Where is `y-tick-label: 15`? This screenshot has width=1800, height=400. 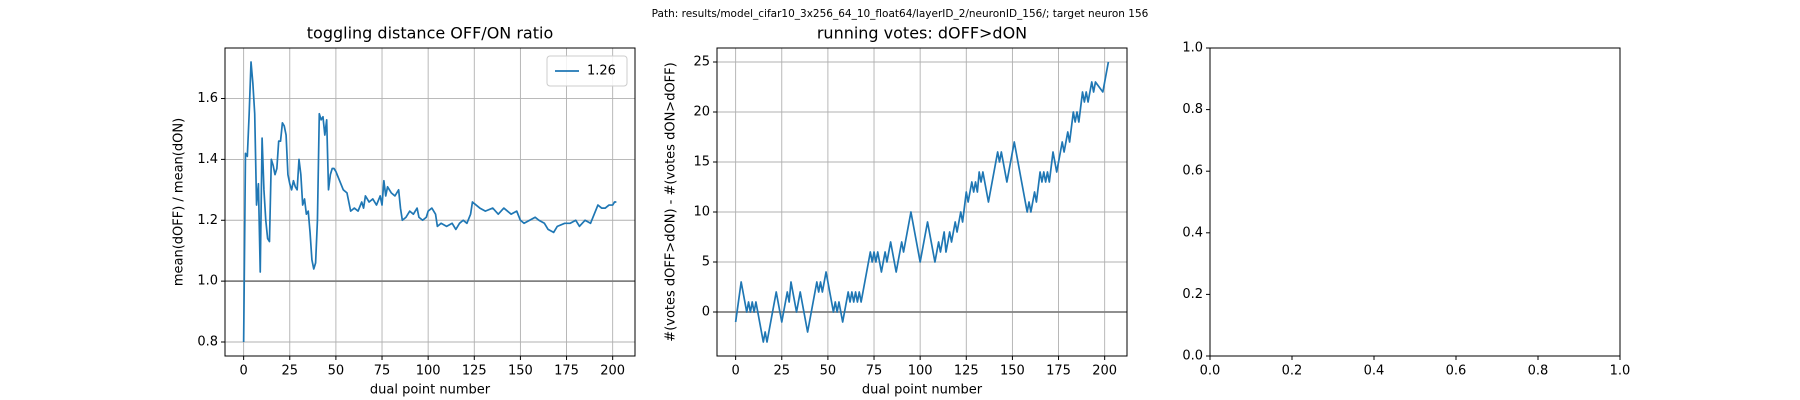
y-tick-label: 15 is located at coordinates (701, 162).